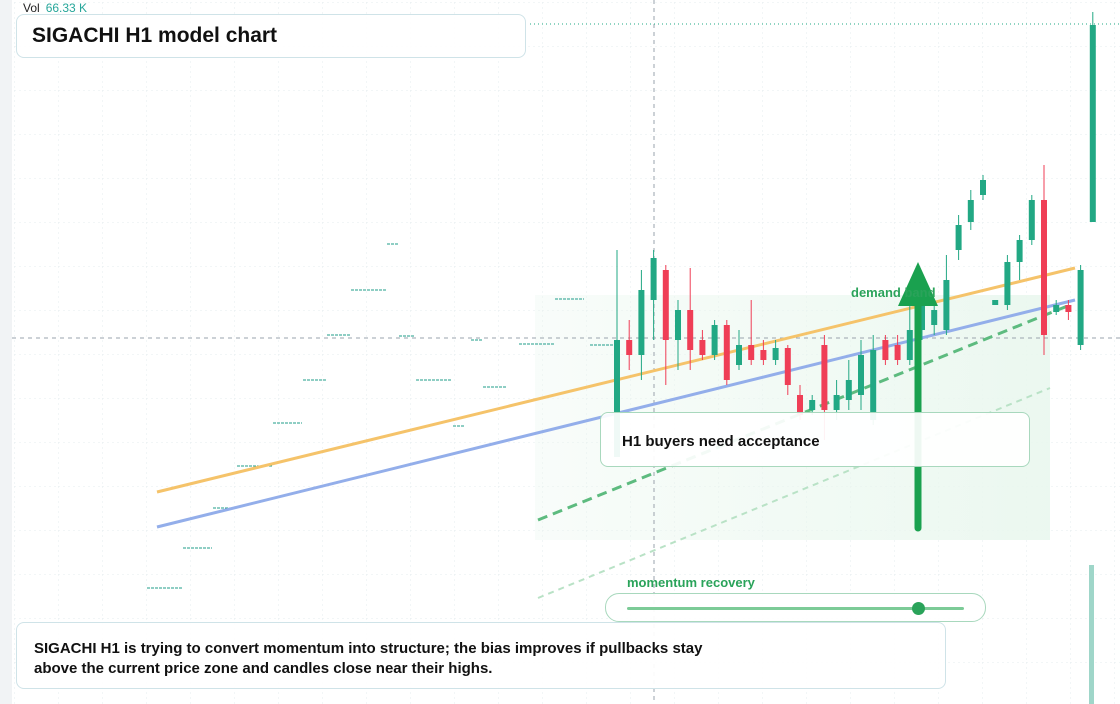 This screenshot has height=704, width=1120. Describe the element at coordinates (918, 608) in the screenshot. I see `slider-knob` at that location.